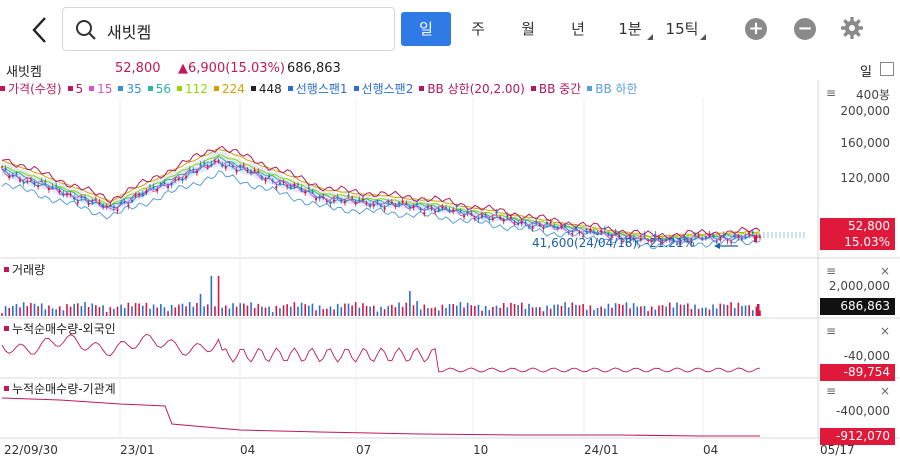  I want to click on zoom-out-button: −, so click(805, 29).